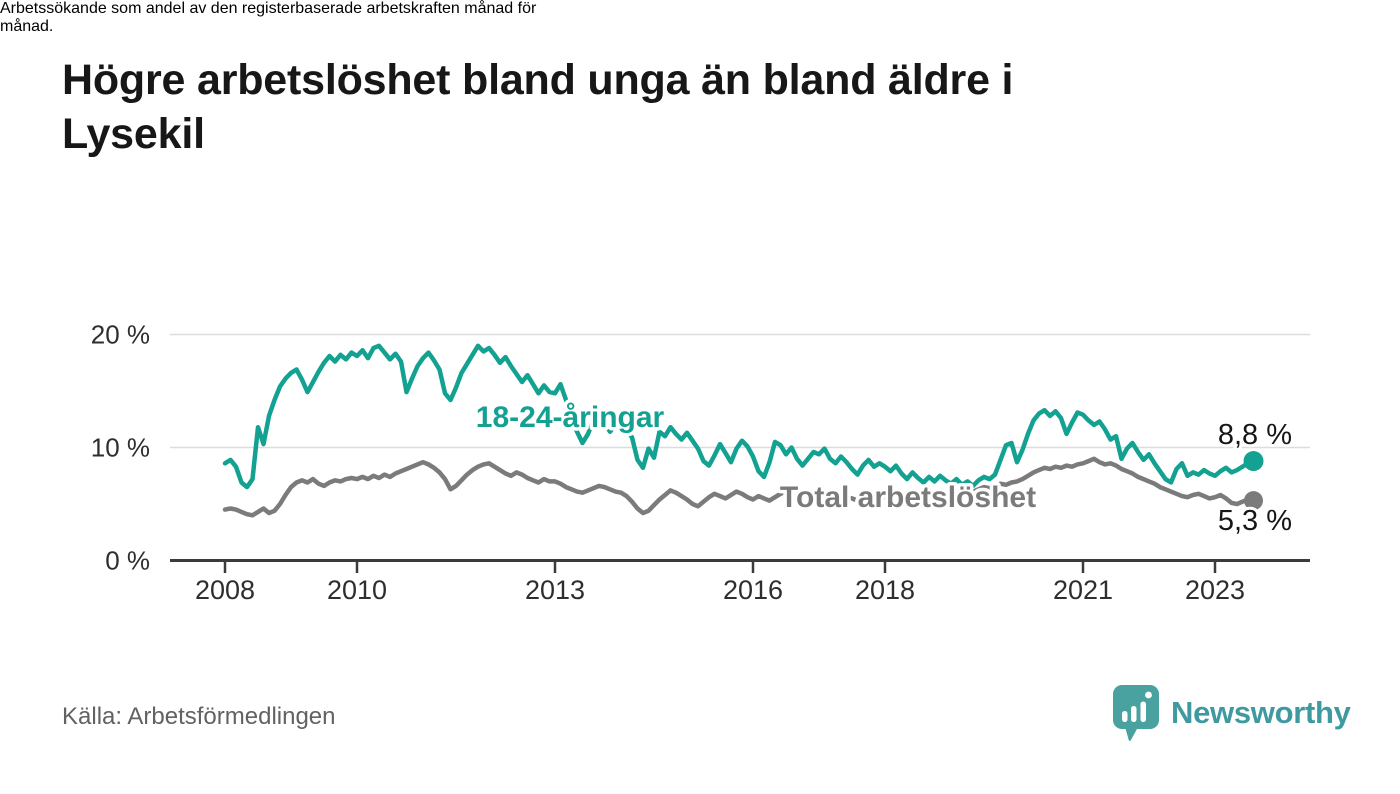  What do you see at coordinates (1255, 521) in the screenshot?
I see `end-value-label: 5,3 %` at bounding box center [1255, 521].